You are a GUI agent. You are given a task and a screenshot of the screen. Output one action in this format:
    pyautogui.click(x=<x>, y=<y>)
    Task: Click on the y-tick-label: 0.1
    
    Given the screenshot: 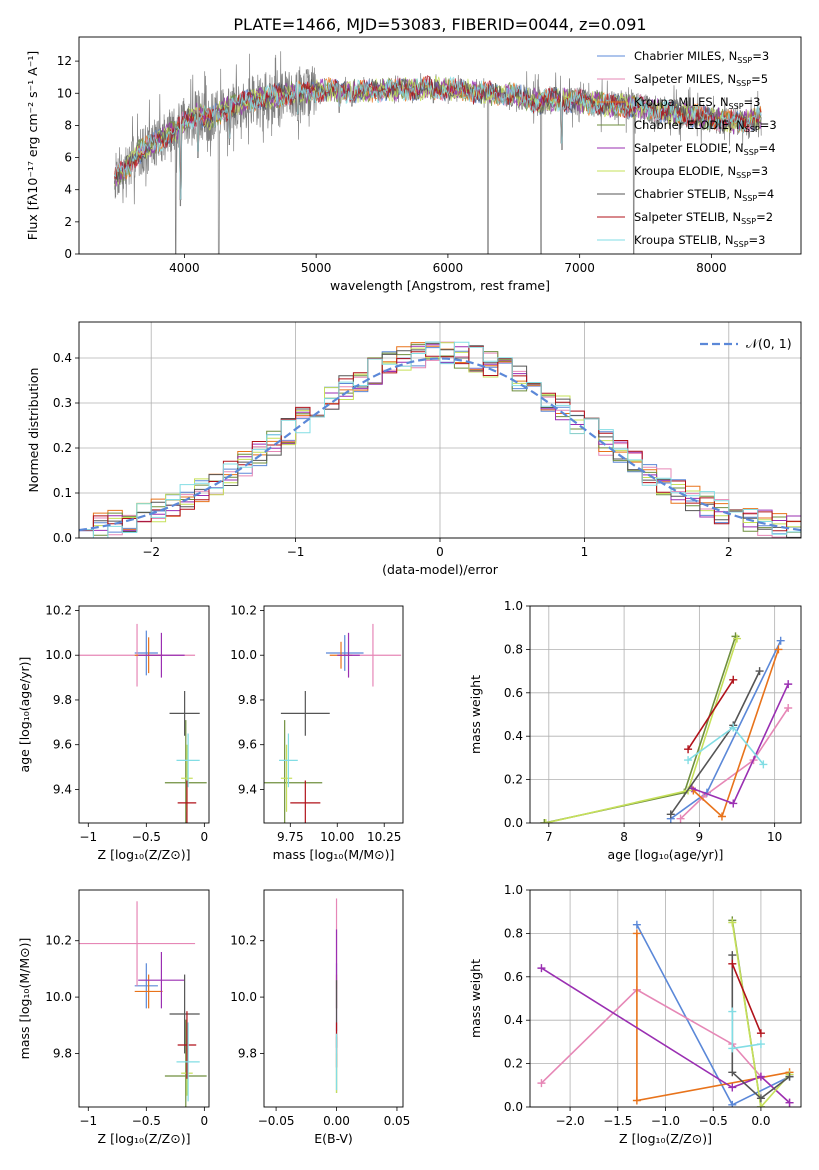 What is the action you would take?
    pyautogui.click(x=62, y=493)
    